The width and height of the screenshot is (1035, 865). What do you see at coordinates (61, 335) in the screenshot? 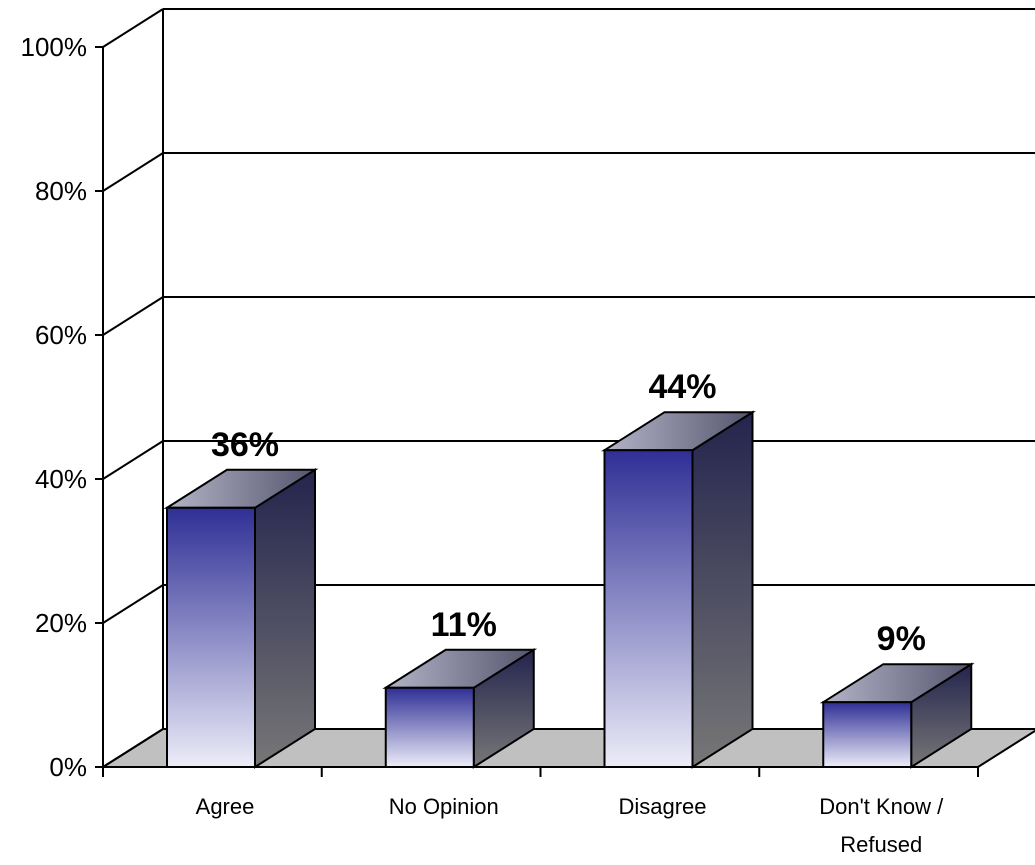
I see `y-tick-label: 60%` at bounding box center [61, 335].